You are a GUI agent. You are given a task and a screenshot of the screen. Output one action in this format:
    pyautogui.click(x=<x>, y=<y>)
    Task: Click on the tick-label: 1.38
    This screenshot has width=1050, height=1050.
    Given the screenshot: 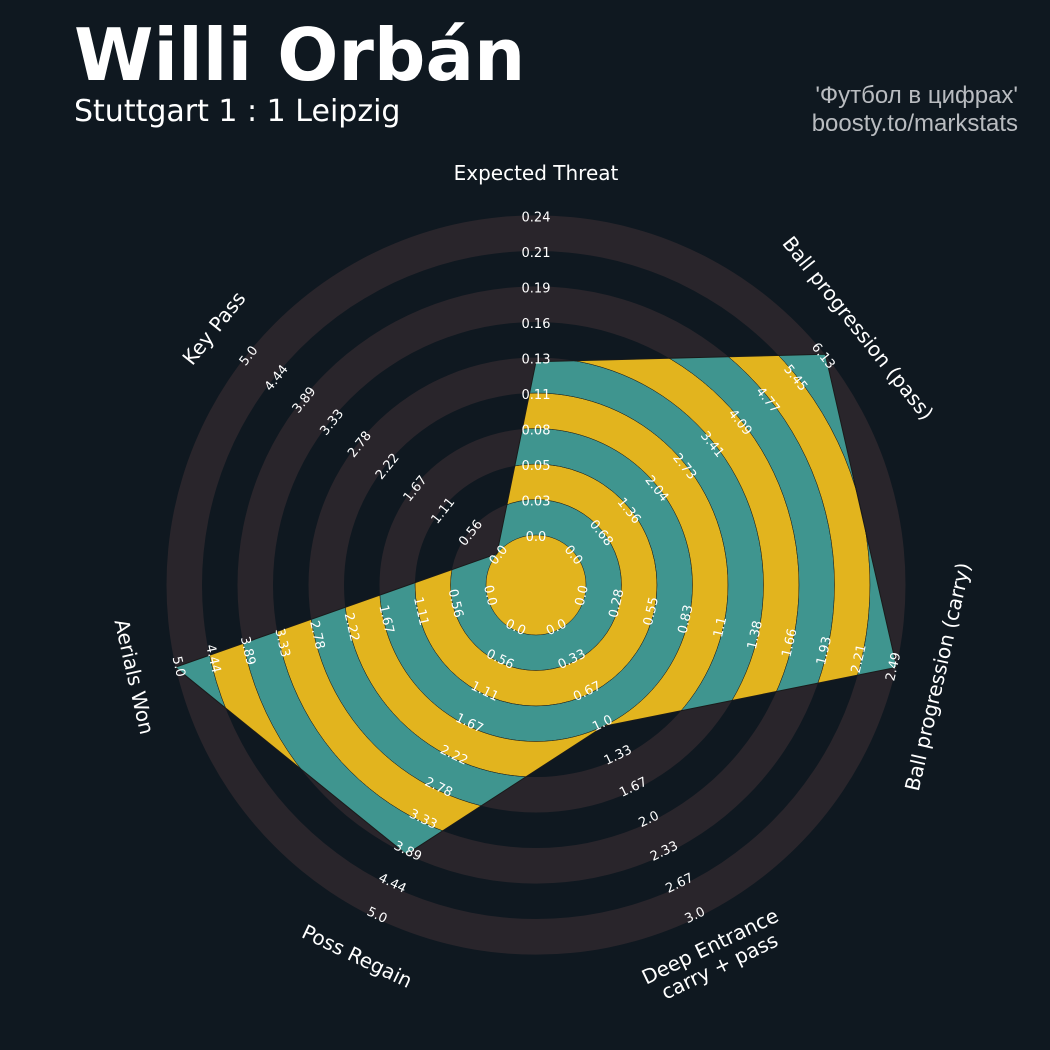 What is the action you would take?
    pyautogui.click(x=755, y=635)
    